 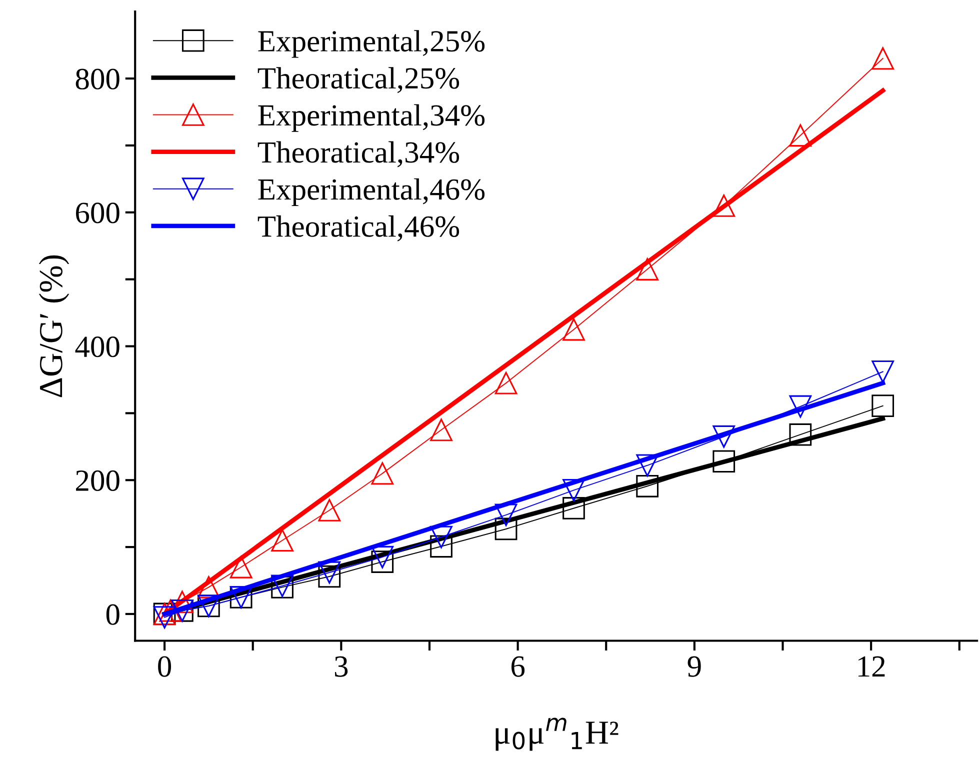 What do you see at coordinates (359, 80) in the screenshot?
I see `legend-label: Theoratical,25%` at bounding box center [359, 80].